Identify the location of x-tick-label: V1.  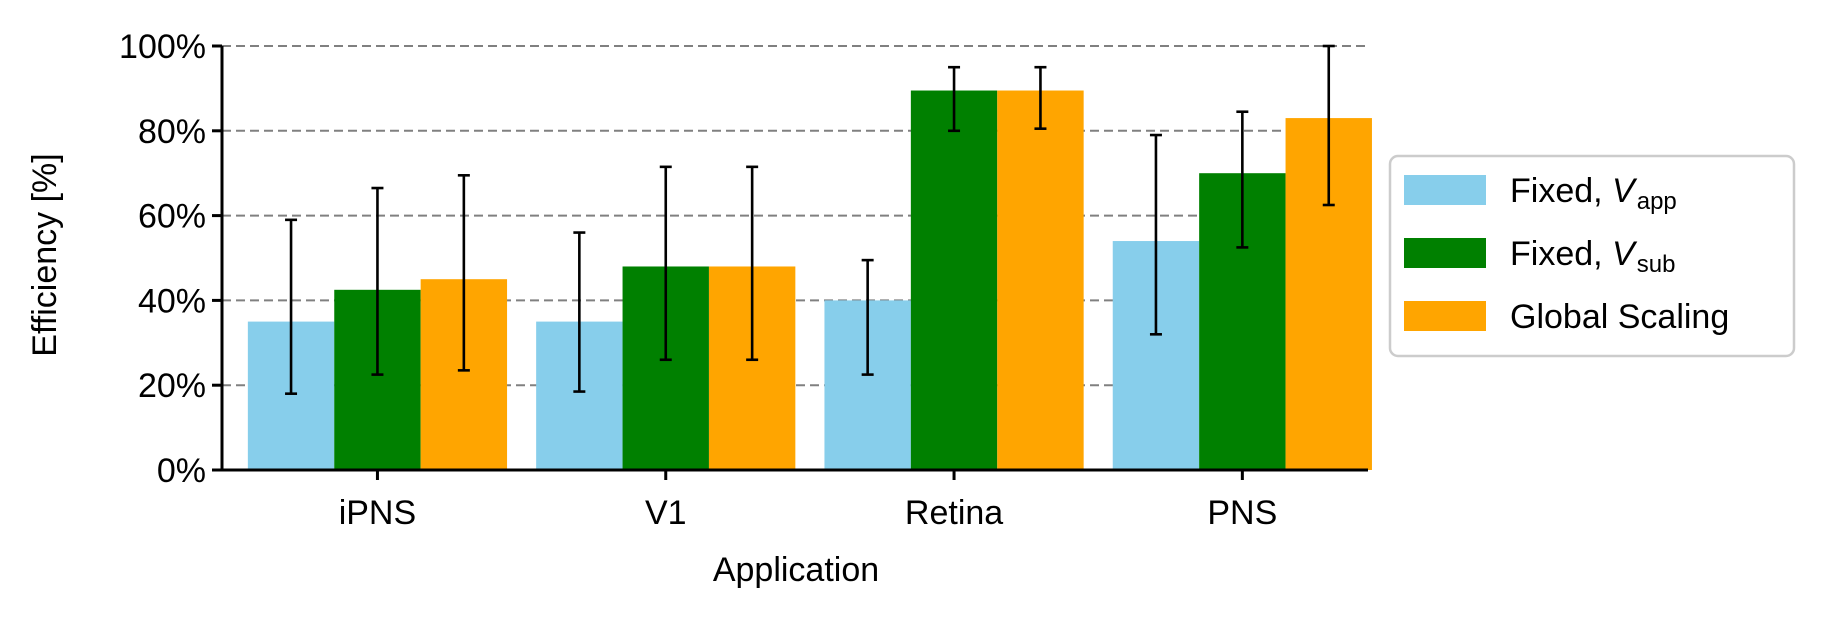
(666, 513).